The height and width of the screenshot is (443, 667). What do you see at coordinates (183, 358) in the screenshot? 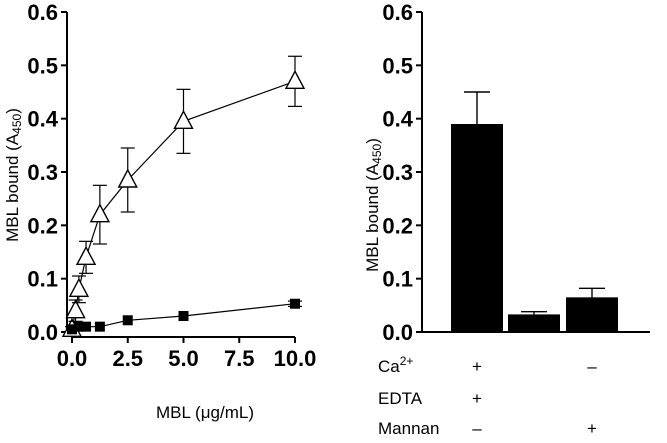
I see `left-x-tick-label: 5.0` at bounding box center [183, 358].